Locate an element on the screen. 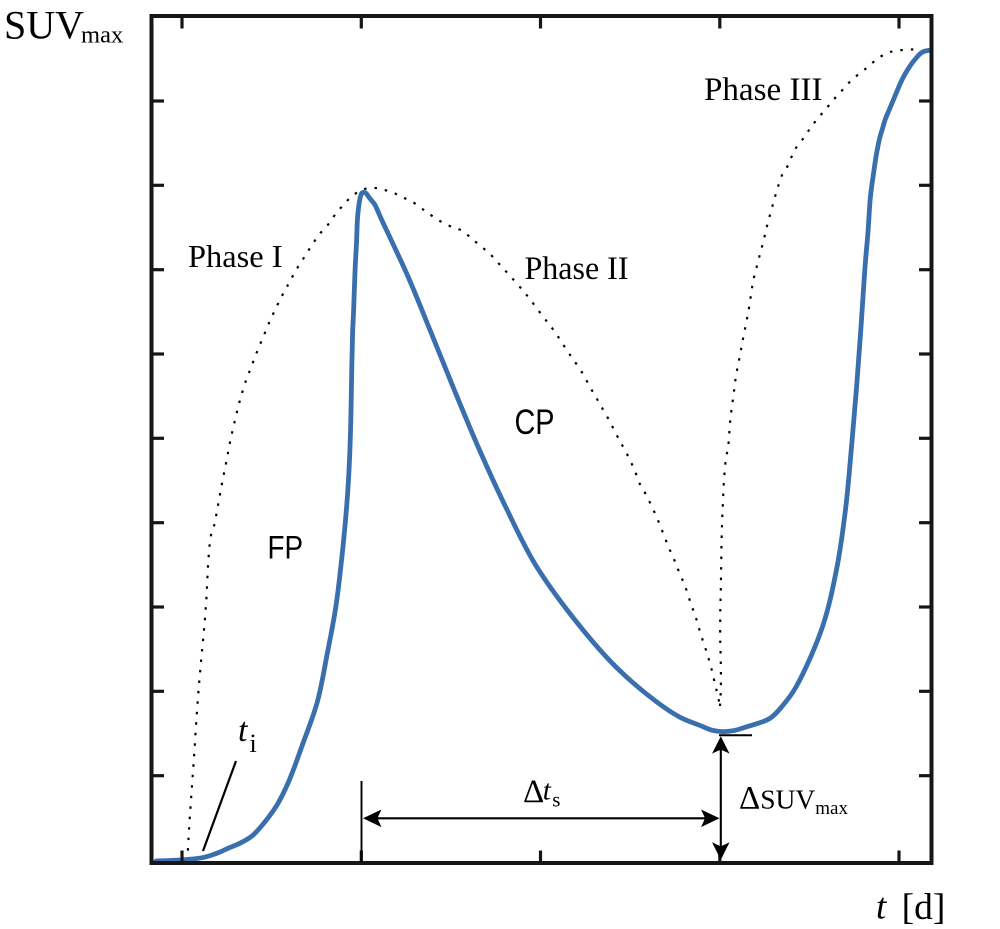  svg-text: Phase III is located at coordinates (763, 90).